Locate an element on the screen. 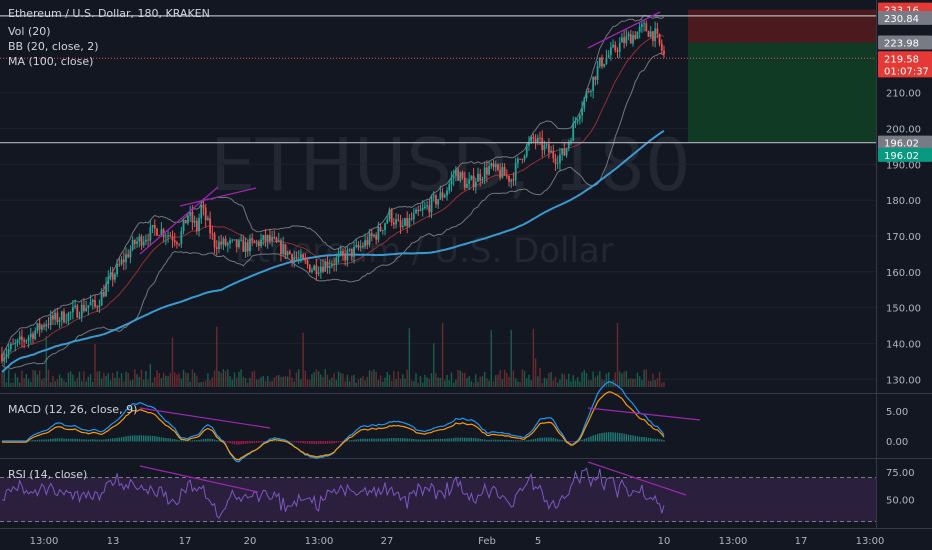 The height and width of the screenshot is (550, 932). indicator-vol-label: Vol (20) is located at coordinates (29, 31).